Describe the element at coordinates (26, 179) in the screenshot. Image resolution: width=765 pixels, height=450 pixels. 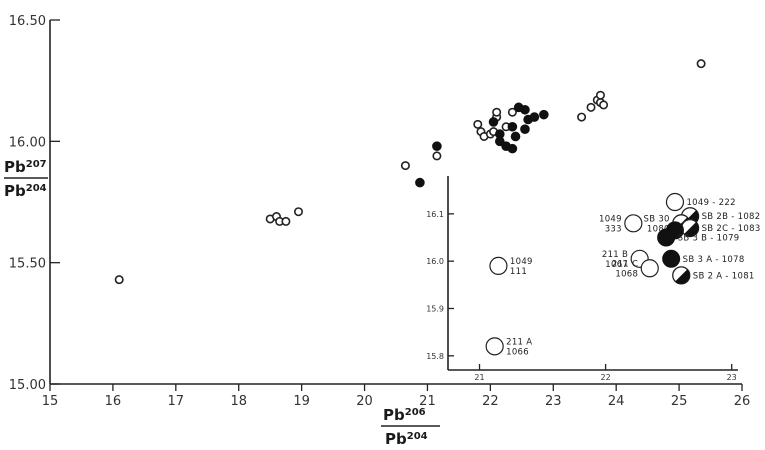
I see `y-axis-label: Pb207 Pb204` at that location.